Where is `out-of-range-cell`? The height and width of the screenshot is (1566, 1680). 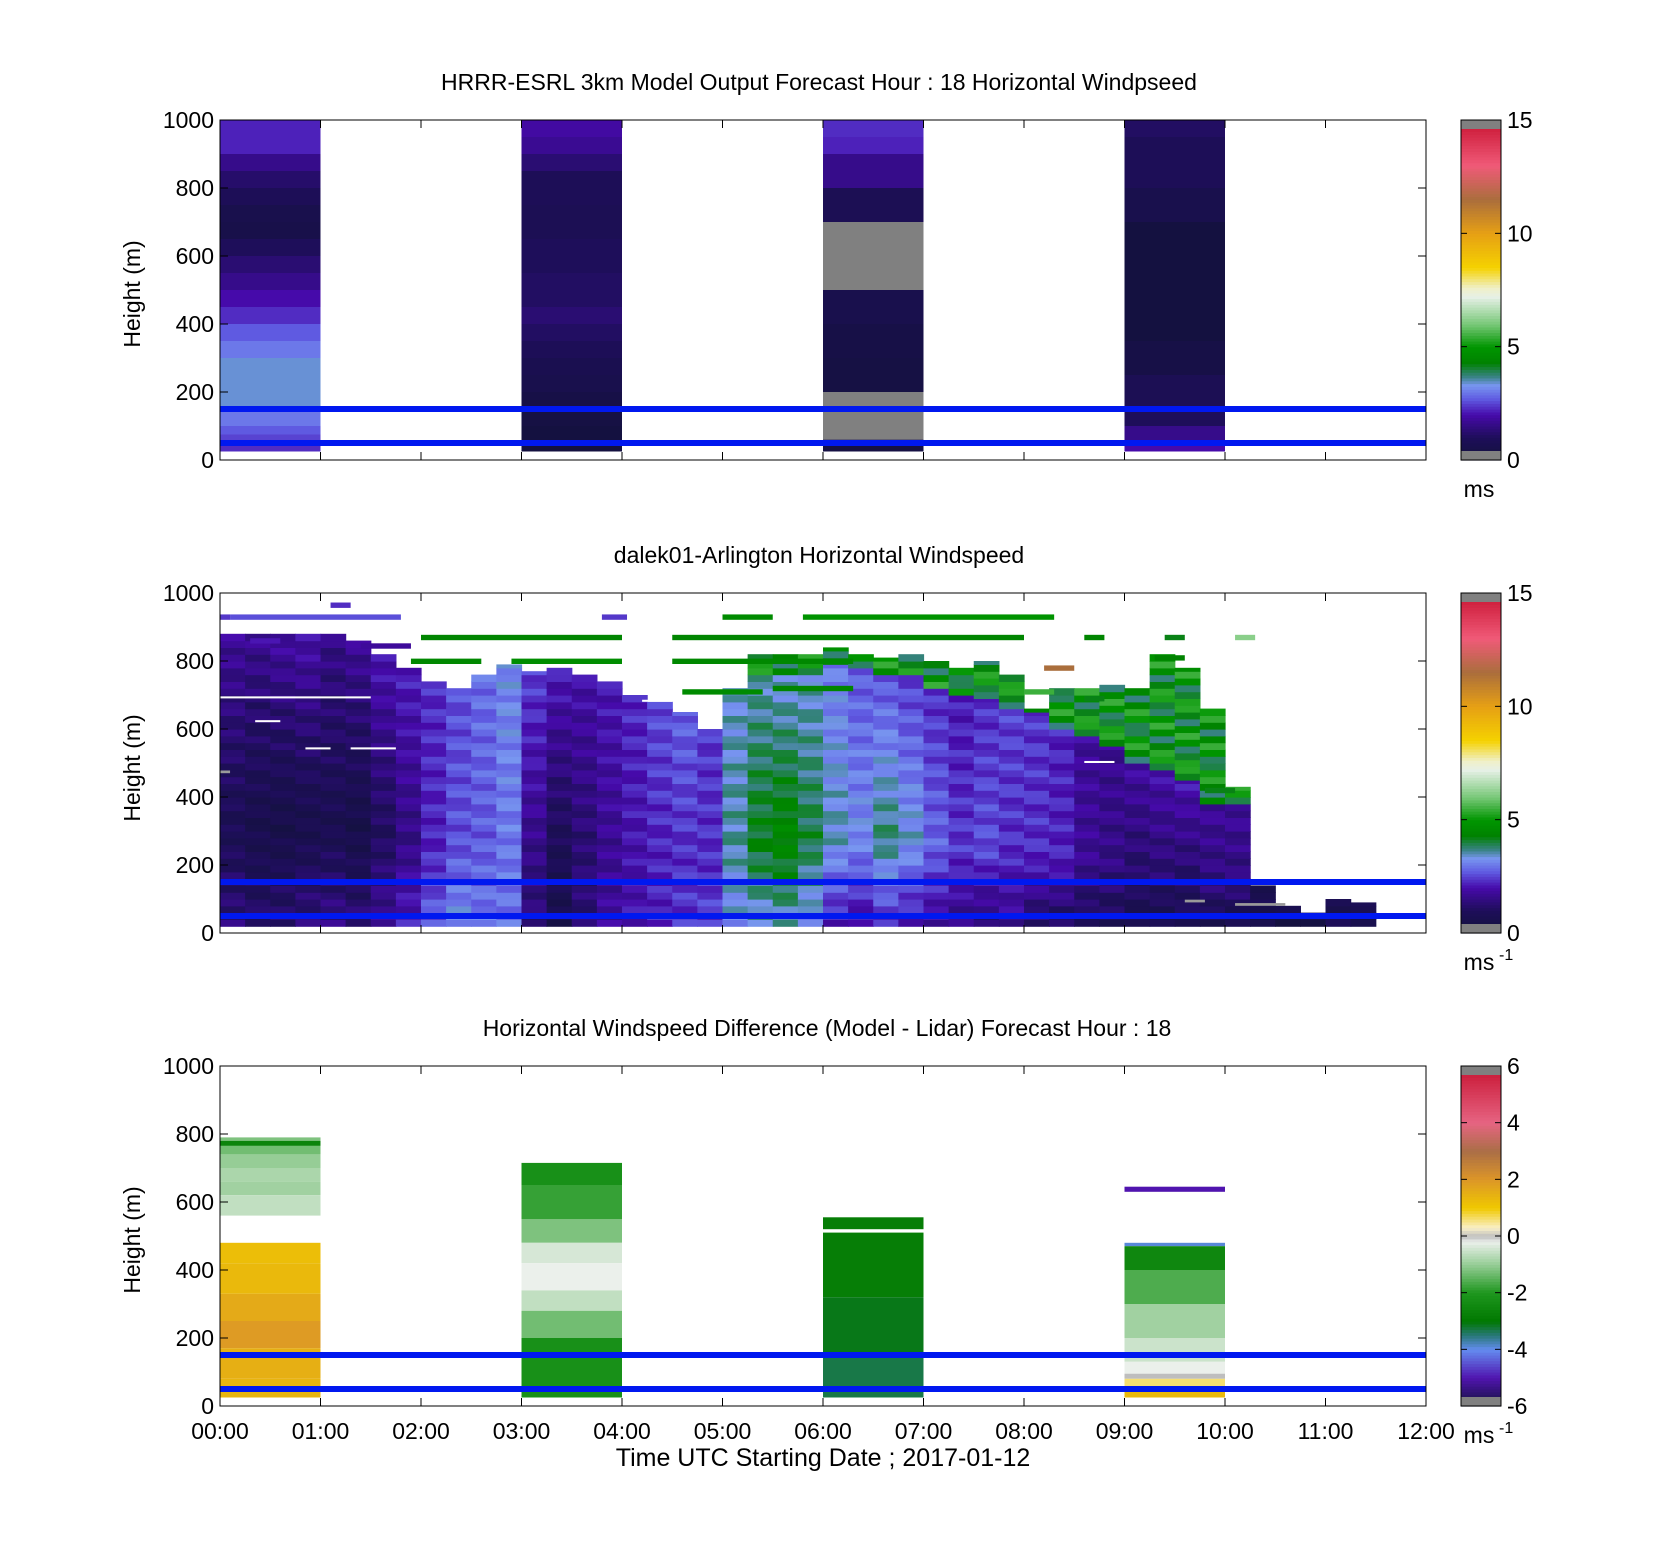 out-of-range-cell is located at coordinates (1260, 904).